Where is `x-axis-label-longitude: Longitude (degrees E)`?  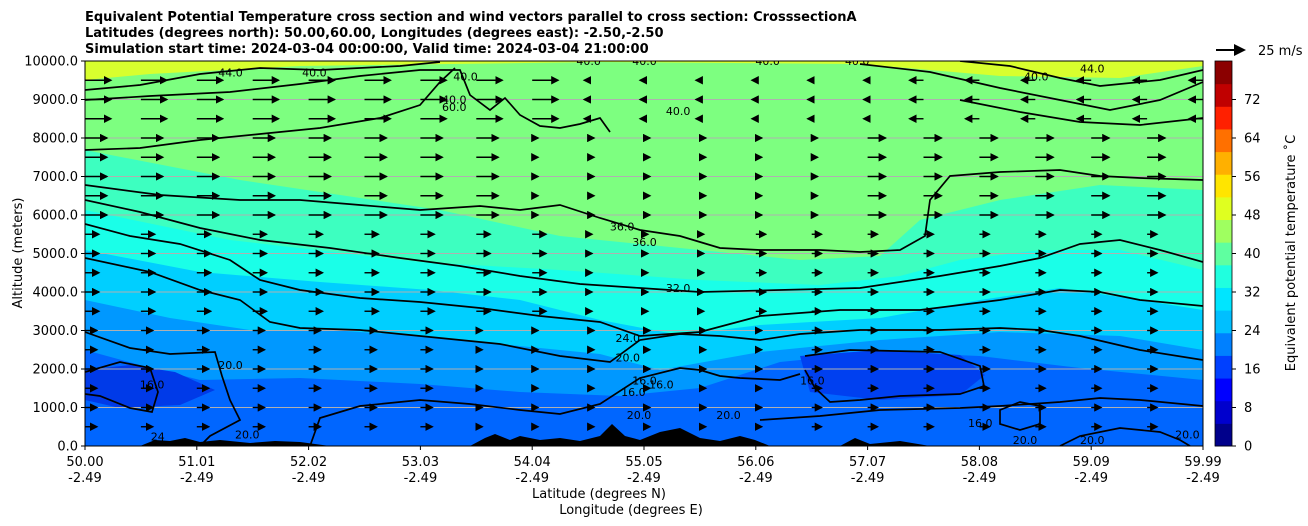
x-axis-label-longitude: Longitude (degrees E) is located at coordinates (631, 510).